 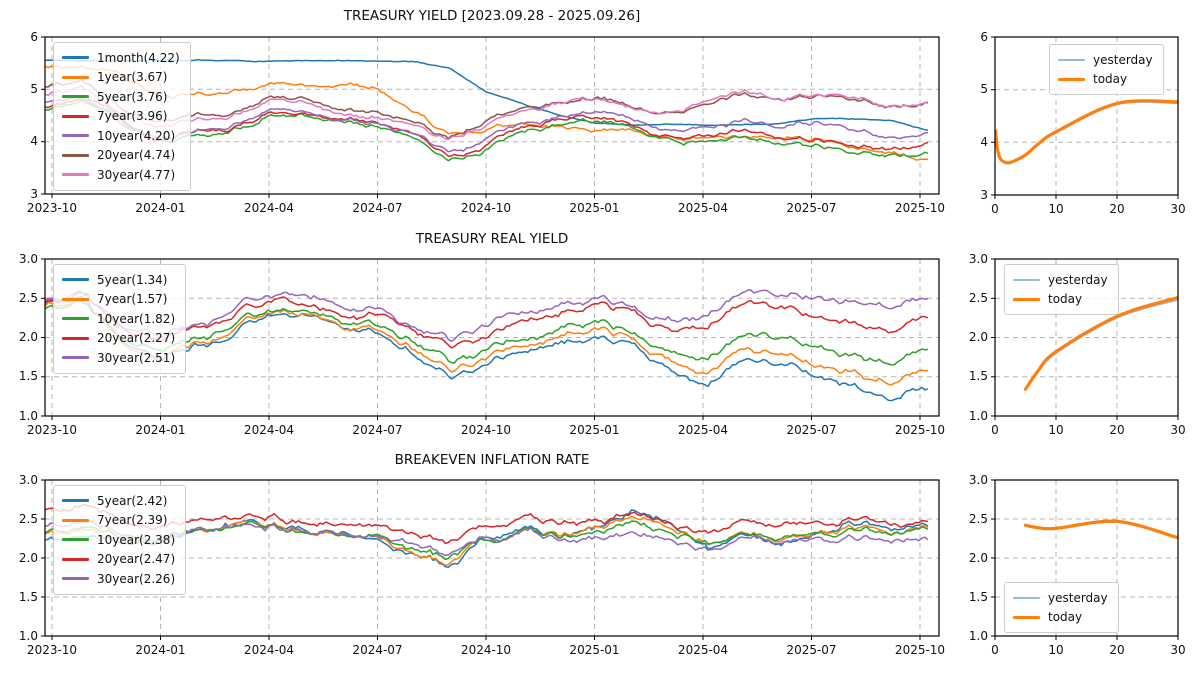 I want to click on legend-label: 10year(1.82), so click(x=136, y=318).